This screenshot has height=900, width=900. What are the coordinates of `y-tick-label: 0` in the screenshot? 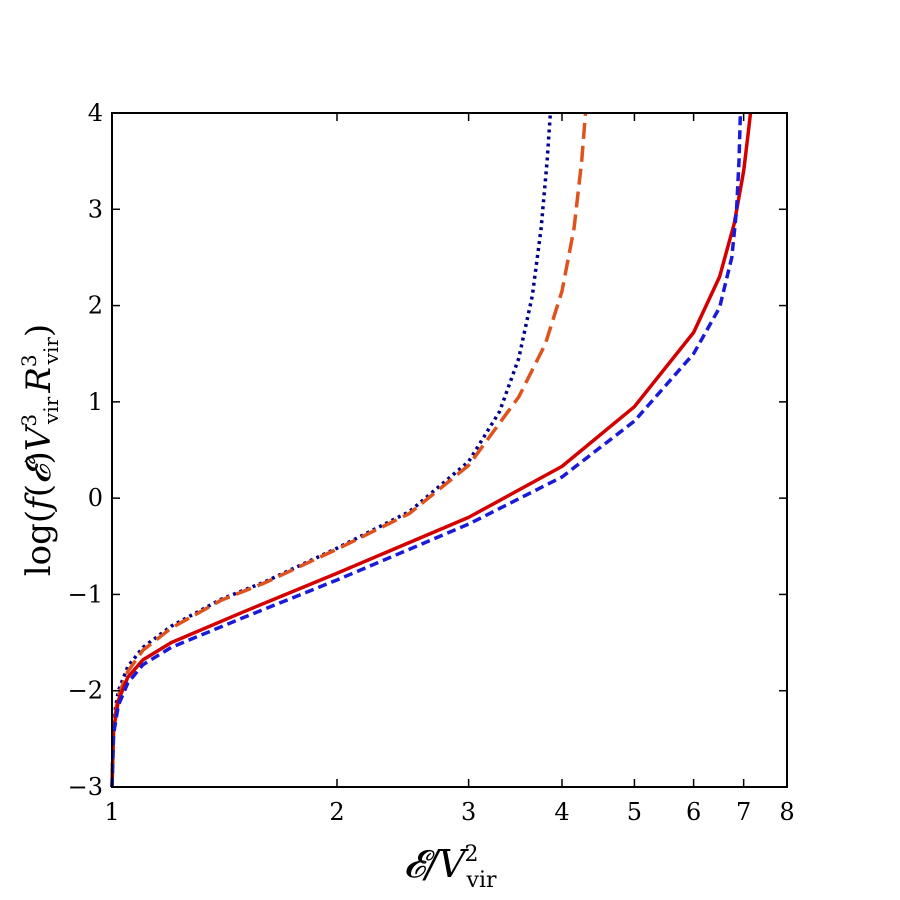 It's located at (95, 498).